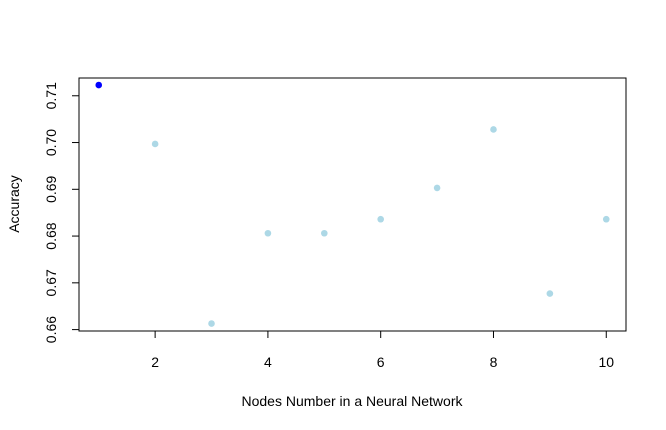 Image resolution: width=666 pixels, height=430 pixels. Describe the element at coordinates (51, 329) in the screenshot. I see `y-tick-label: 0.66` at that location.